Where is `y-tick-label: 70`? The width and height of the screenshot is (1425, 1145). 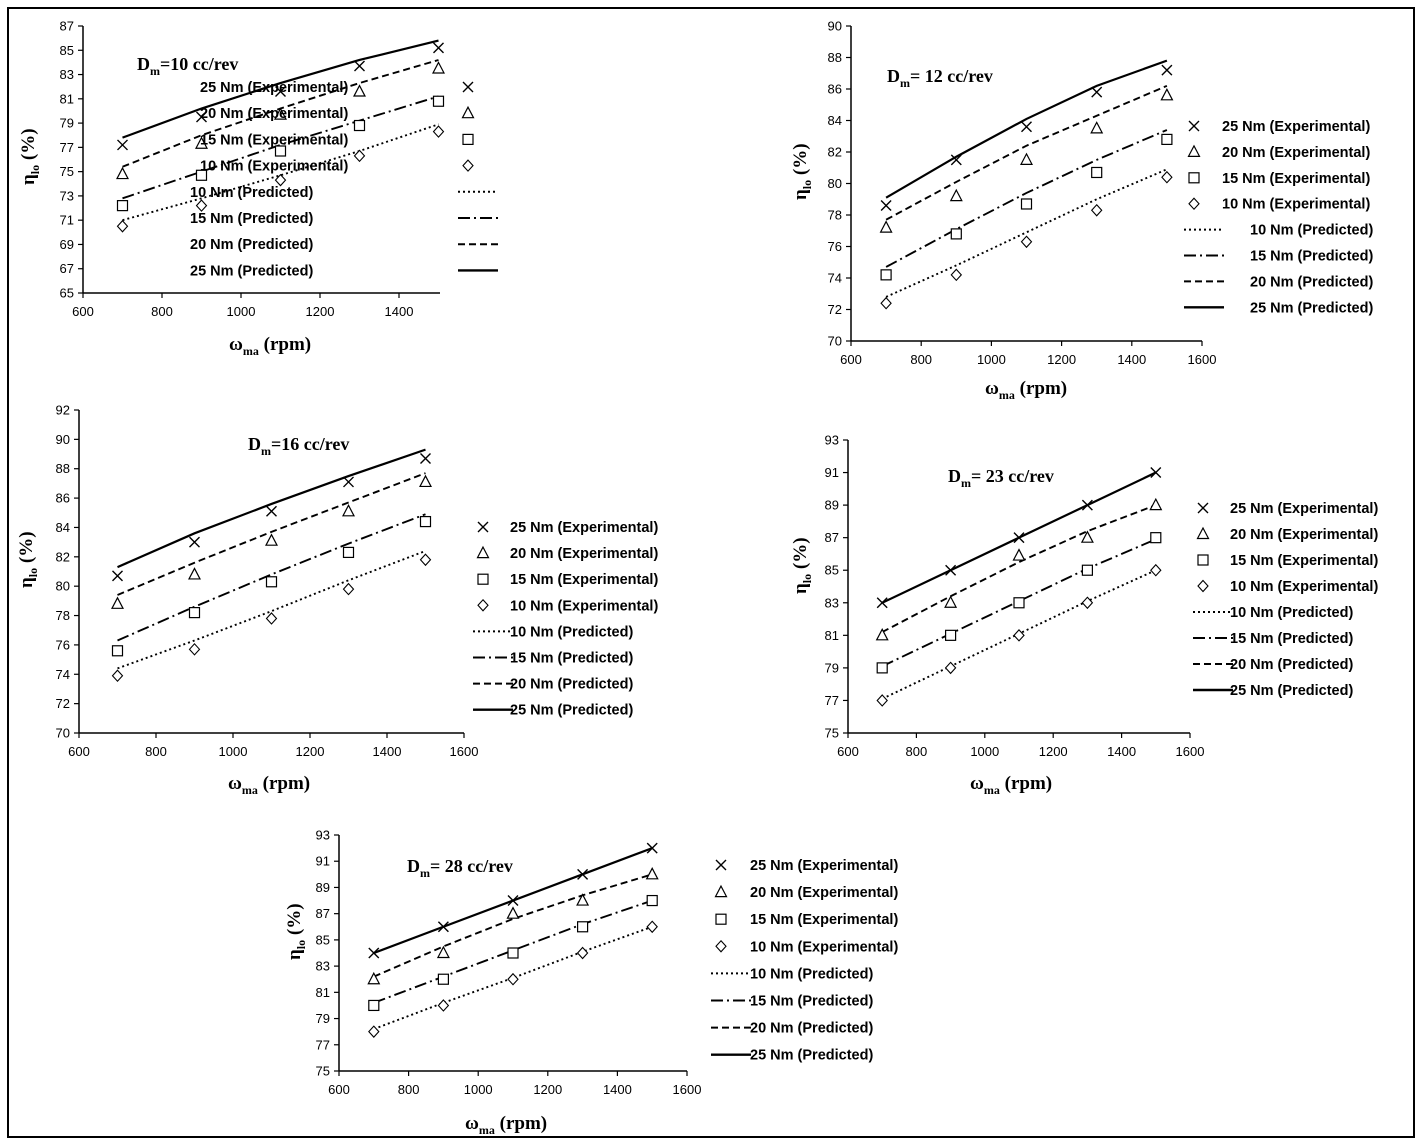 y-tick-label: 70 is located at coordinates (835, 341).